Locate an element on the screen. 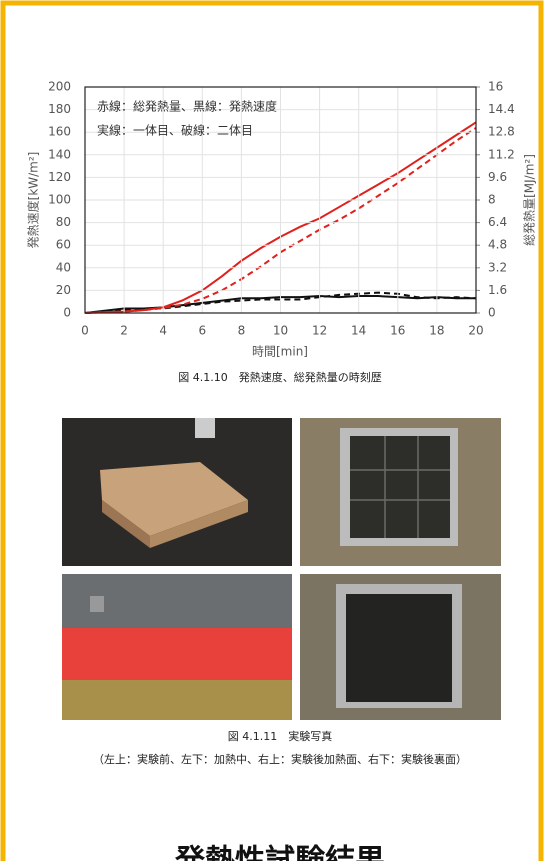 Image resolution: width=545 pixels, height=861 pixels. y2-tick-label: 16 is located at coordinates (495, 87).